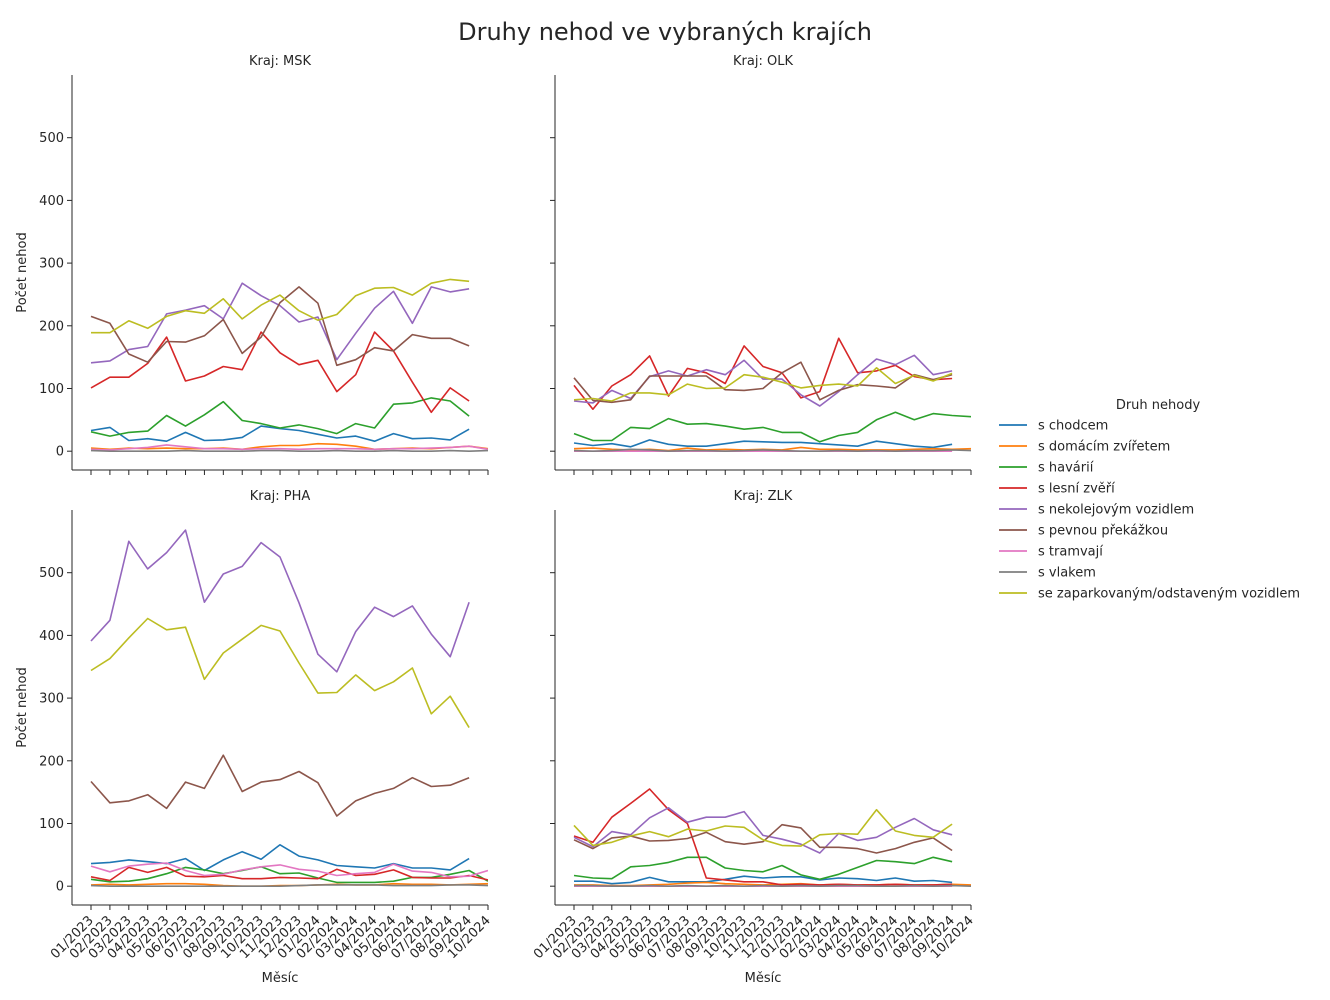  What do you see at coordinates (1169, 594) in the screenshot?
I see `legend-entry: se zaparkovaným/odstaveným vozidlem` at bounding box center [1169, 594].